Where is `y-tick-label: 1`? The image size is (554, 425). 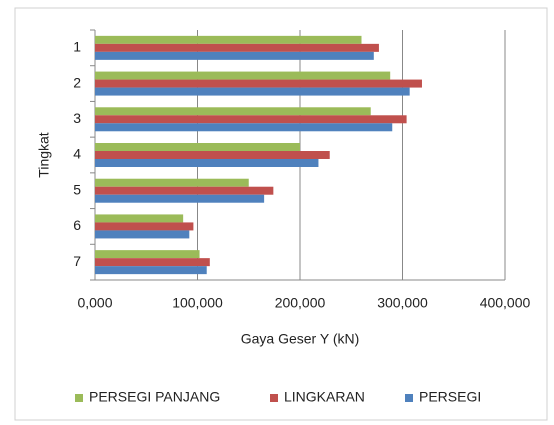
y-tick-label: 1 is located at coordinates (77, 47).